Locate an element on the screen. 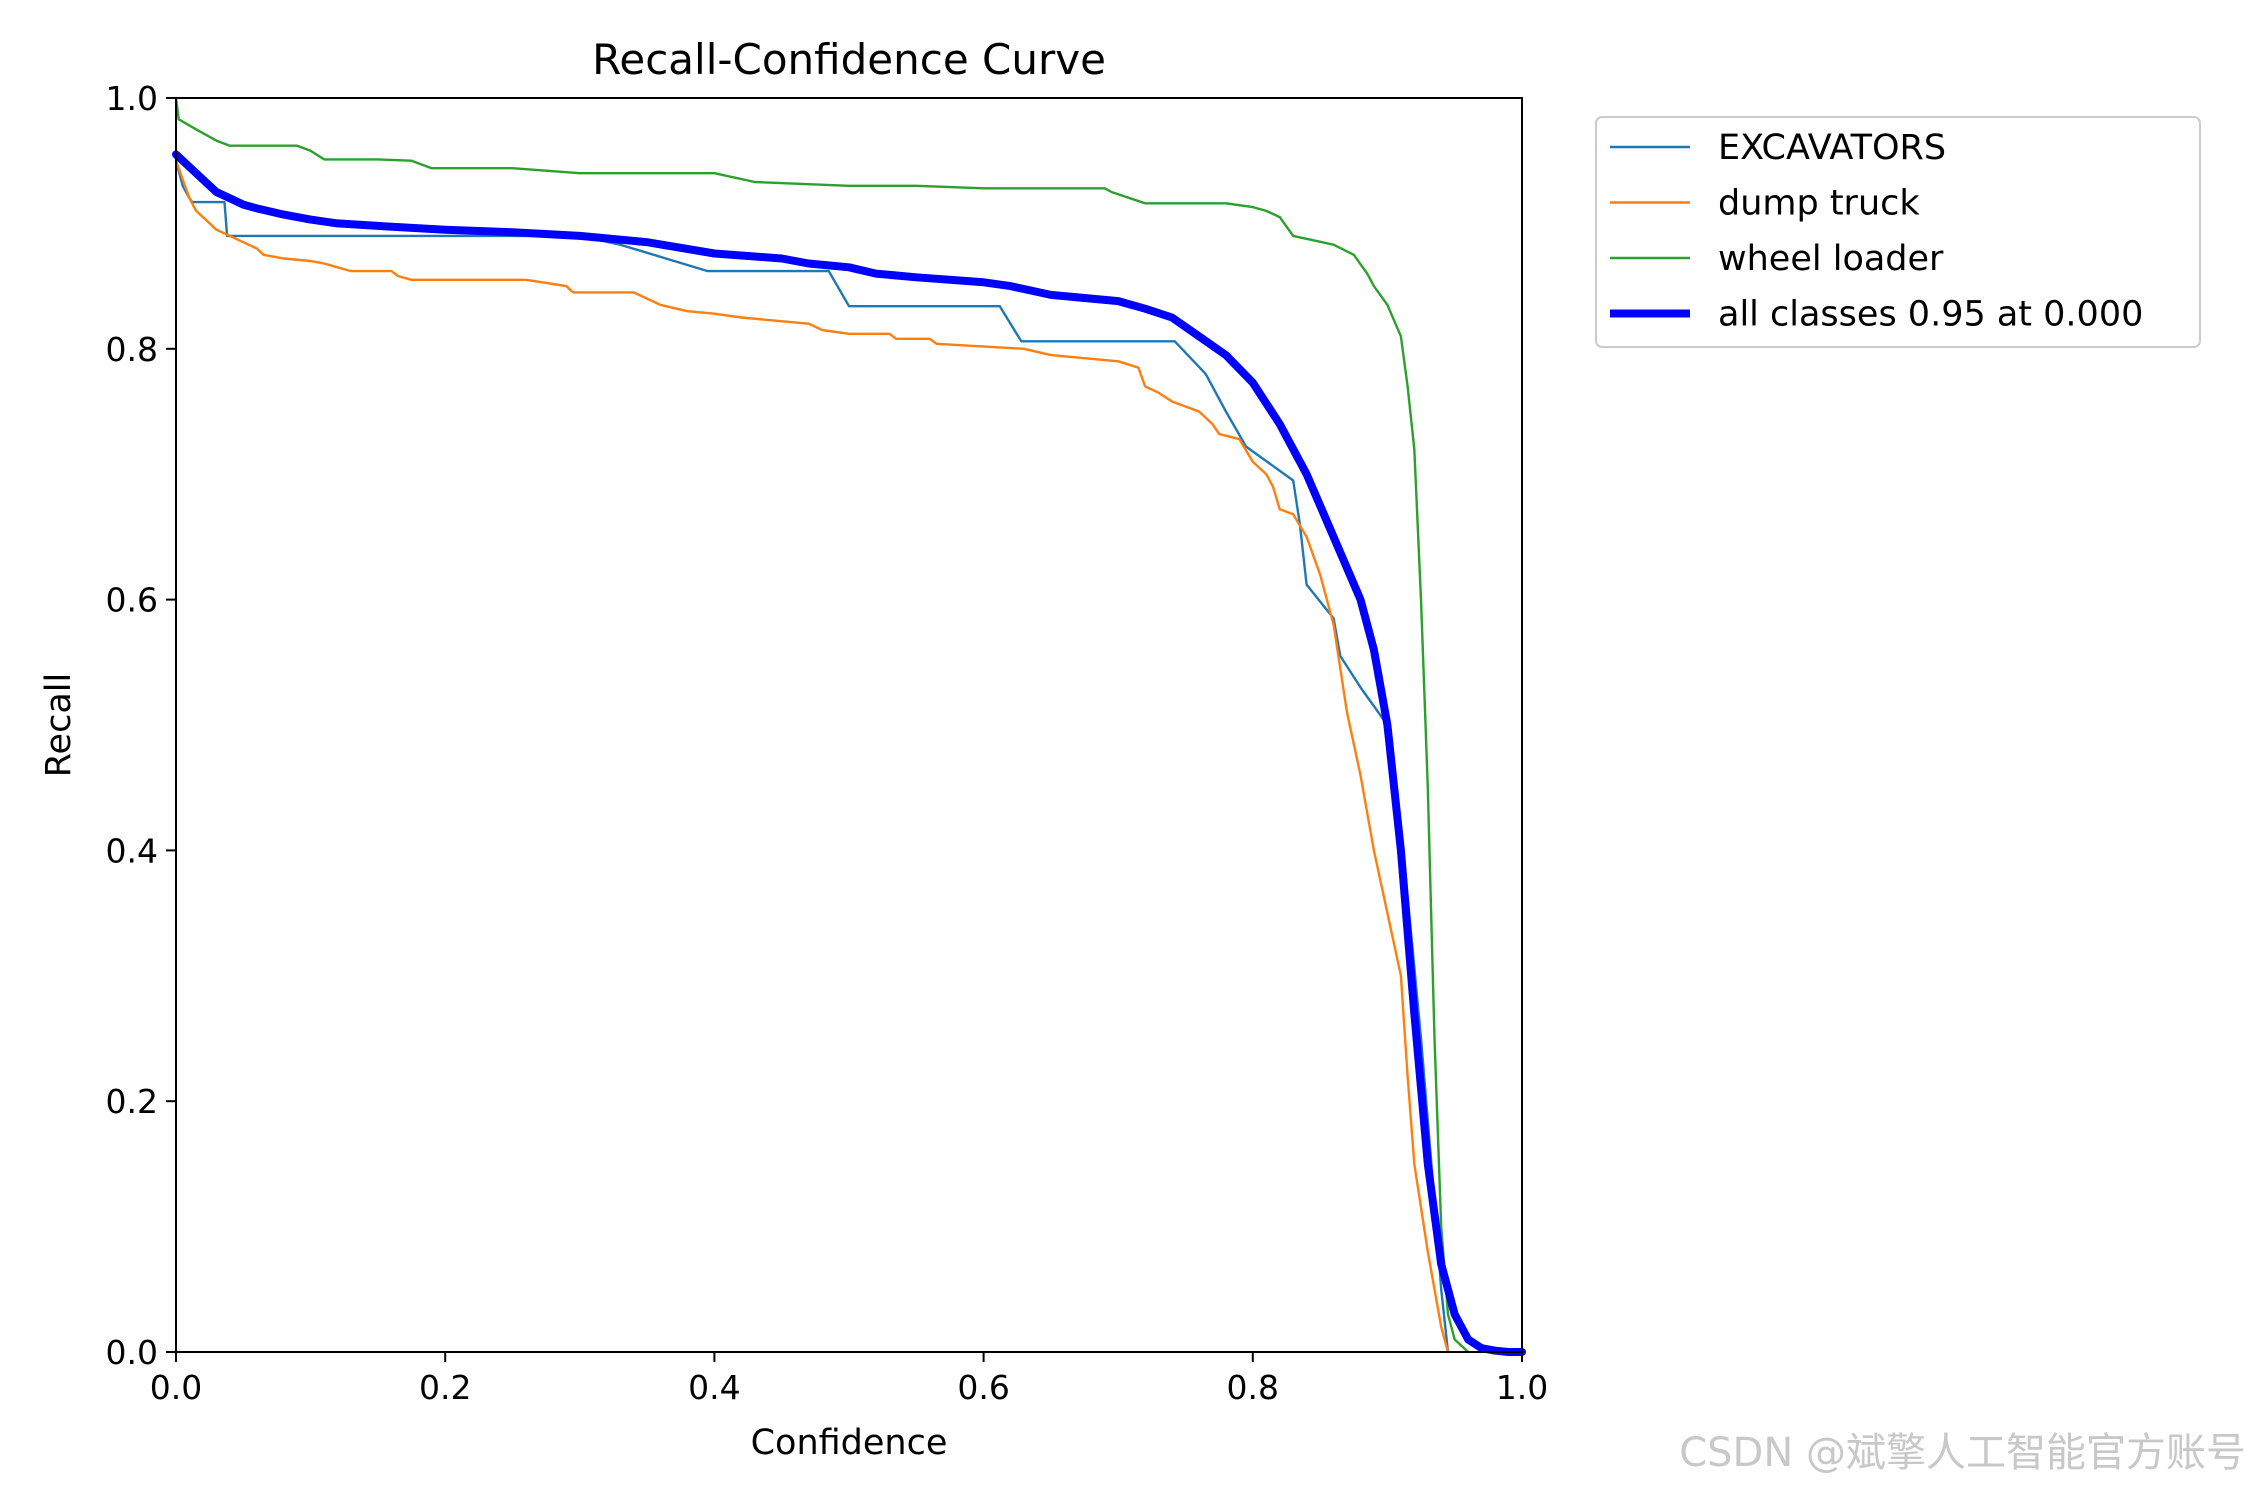 The width and height of the screenshot is (2250, 1500). legend-label-excavators: EXCAVATORS is located at coordinates (1832, 148).